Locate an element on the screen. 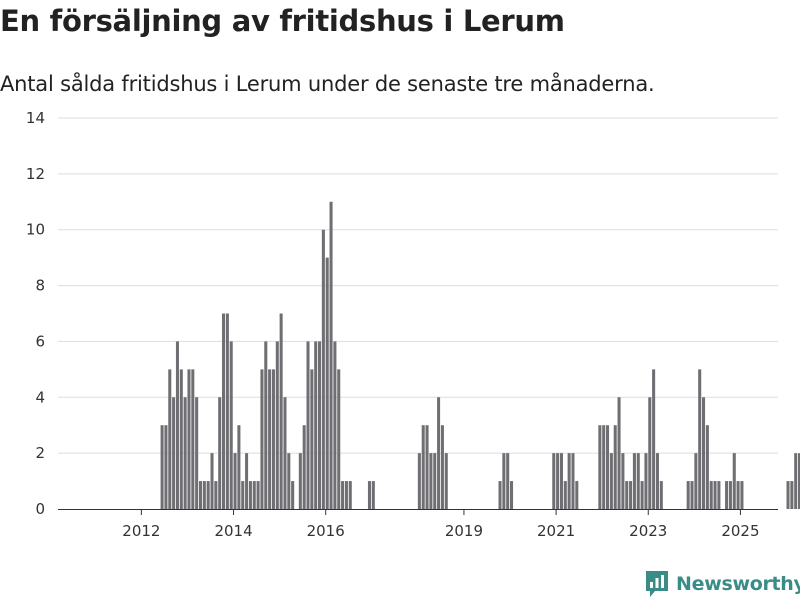  x-tick-label: 2021 is located at coordinates (556, 531).